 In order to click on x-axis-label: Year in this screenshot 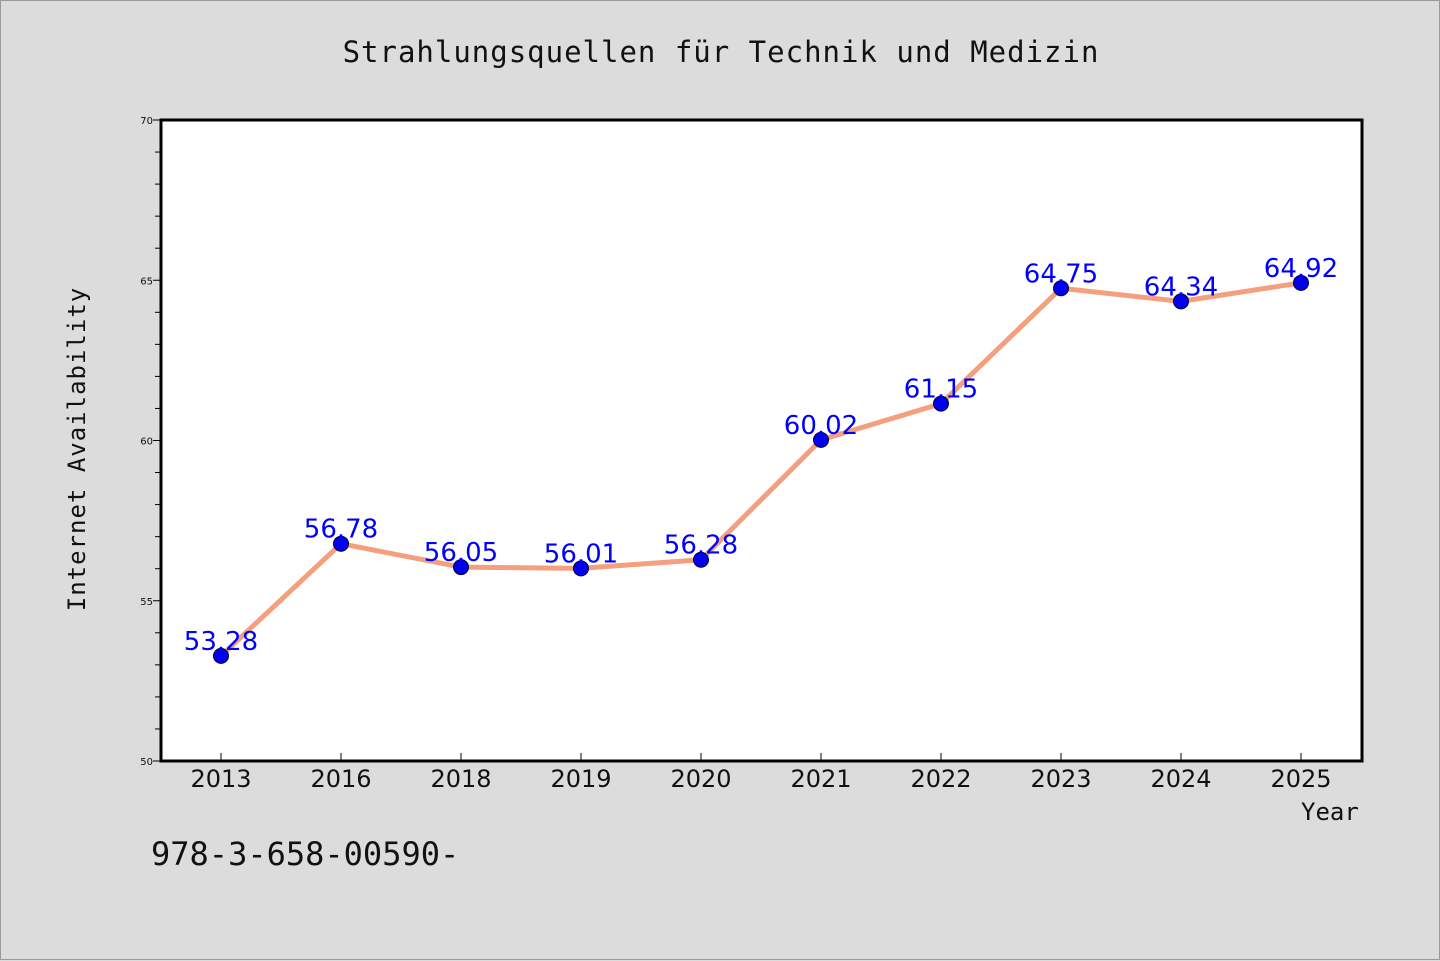, I will do `click(1330, 812)`.